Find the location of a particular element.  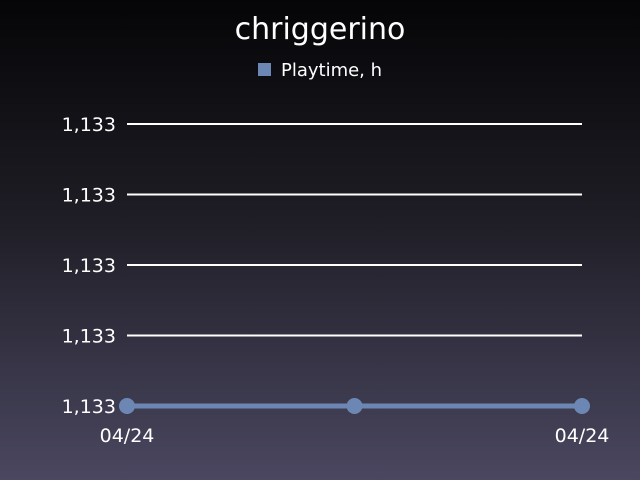

legend-label: Playtime, h is located at coordinates (331, 70).